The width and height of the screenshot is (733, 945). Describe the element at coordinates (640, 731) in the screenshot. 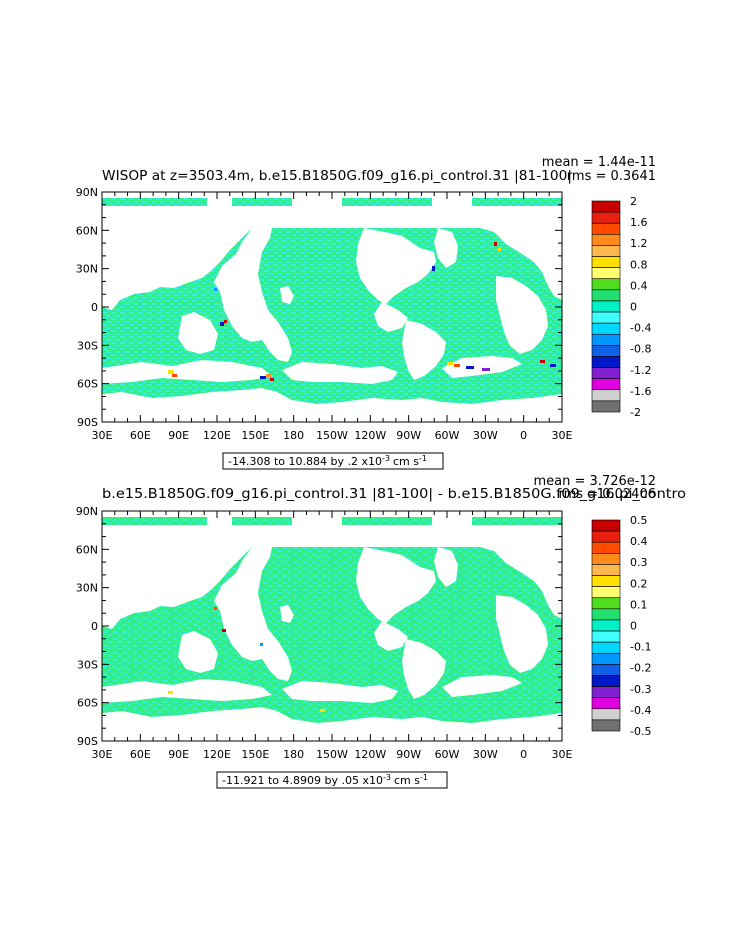

I see `colorbar-label: -0.5` at that location.